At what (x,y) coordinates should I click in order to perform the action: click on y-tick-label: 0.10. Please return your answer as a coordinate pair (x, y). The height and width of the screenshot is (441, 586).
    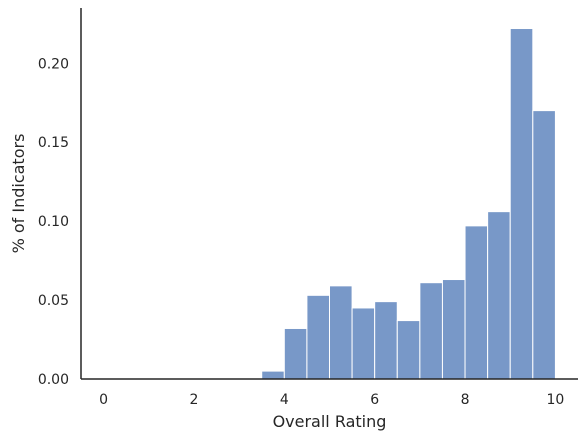
    Looking at the image, I should click on (53, 222).